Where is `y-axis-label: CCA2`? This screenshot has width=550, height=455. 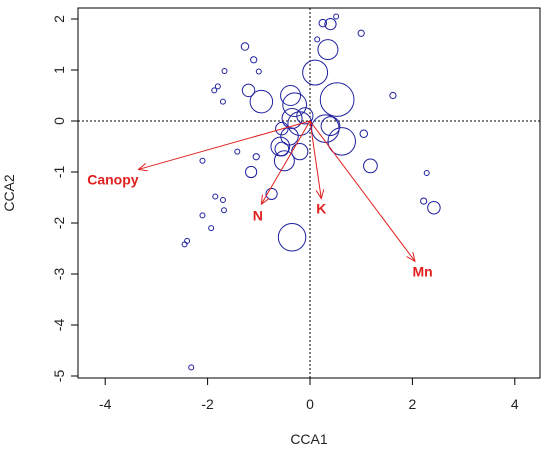 y-axis-label: CCA2 is located at coordinates (9, 193).